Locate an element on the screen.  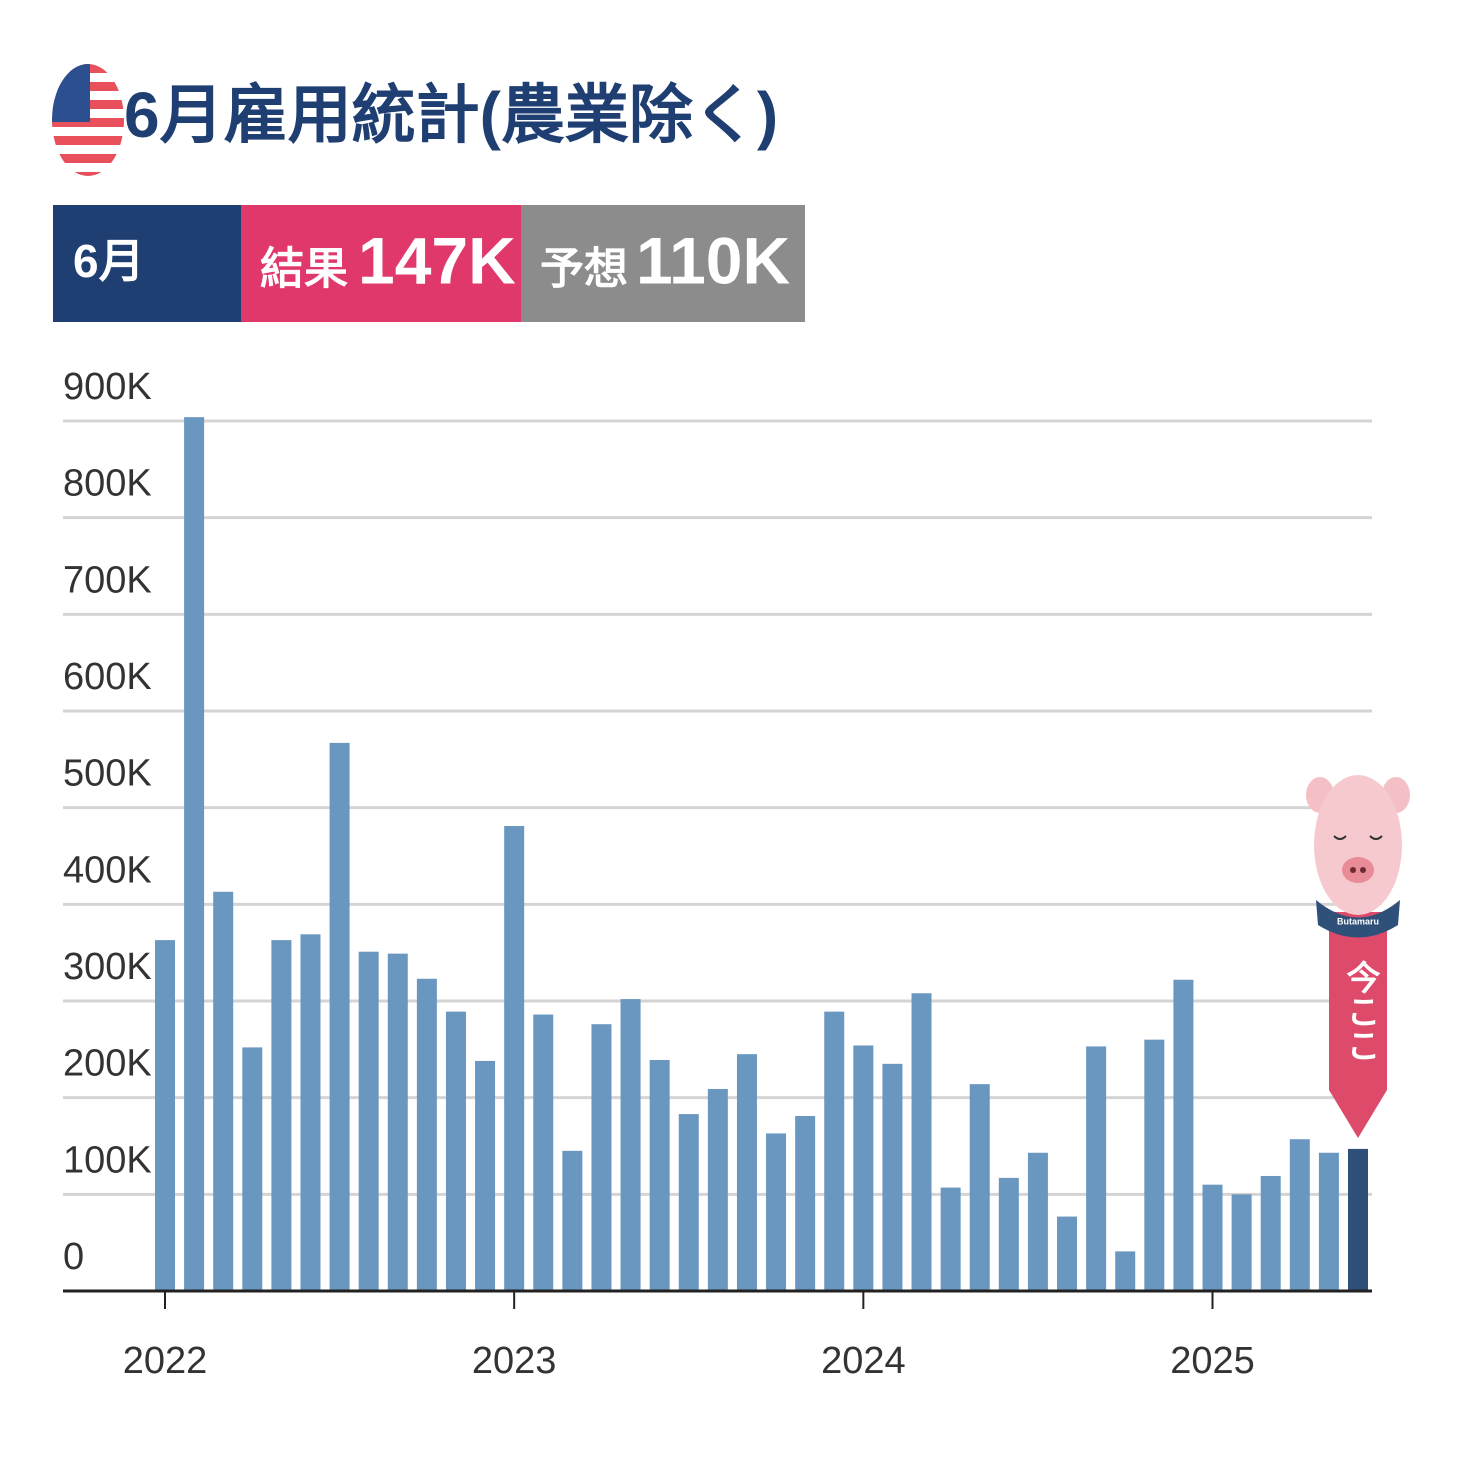
mascot-scarf is located at coordinates (1358, 919).